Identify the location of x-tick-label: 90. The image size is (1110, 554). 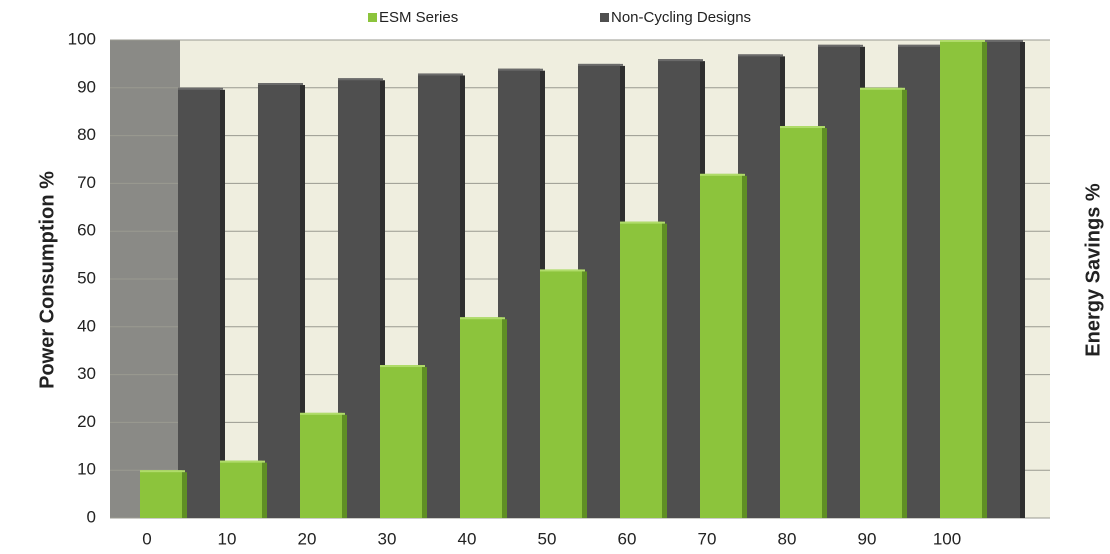
(867, 538).